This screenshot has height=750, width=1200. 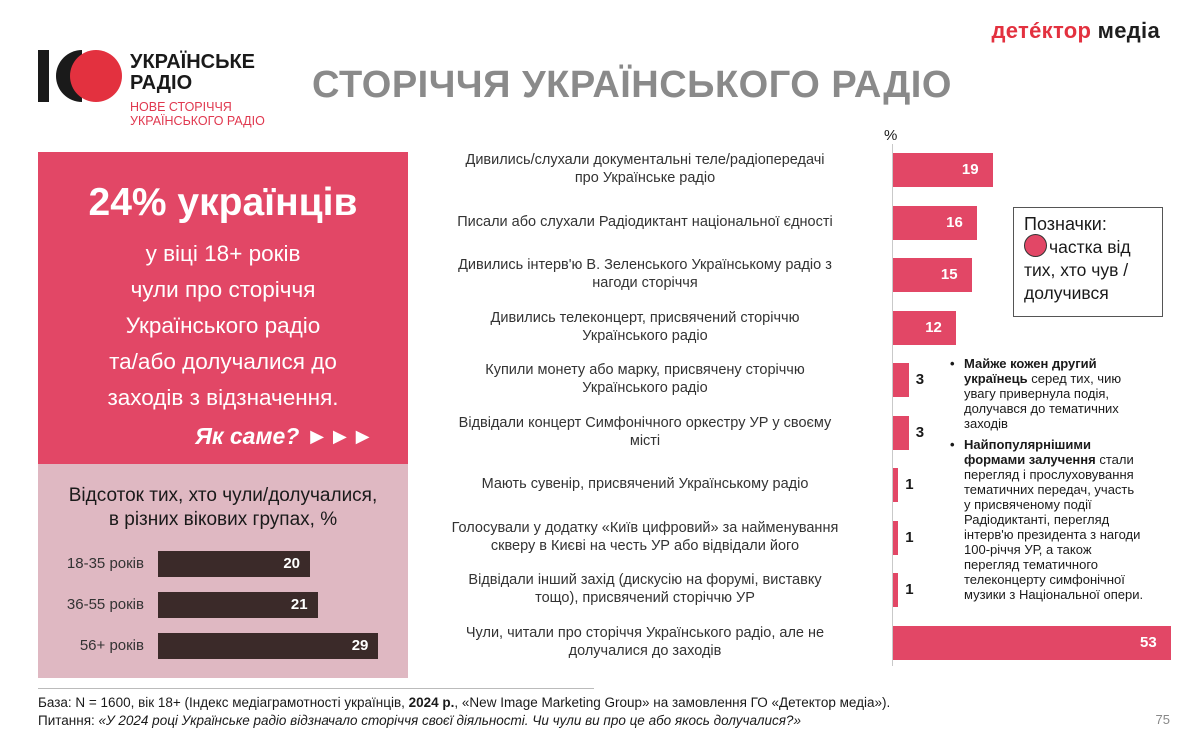 I want to click on note-line: долучався до тематичних, so click(x=1073, y=408).